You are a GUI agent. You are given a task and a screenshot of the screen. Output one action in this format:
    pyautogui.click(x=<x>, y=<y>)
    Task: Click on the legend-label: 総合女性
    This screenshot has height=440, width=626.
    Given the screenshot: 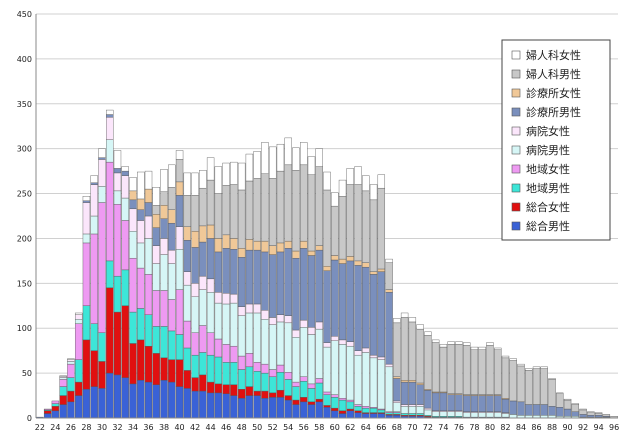 What is the action you would take?
    pyautogui.click(x=548, y=207)
    